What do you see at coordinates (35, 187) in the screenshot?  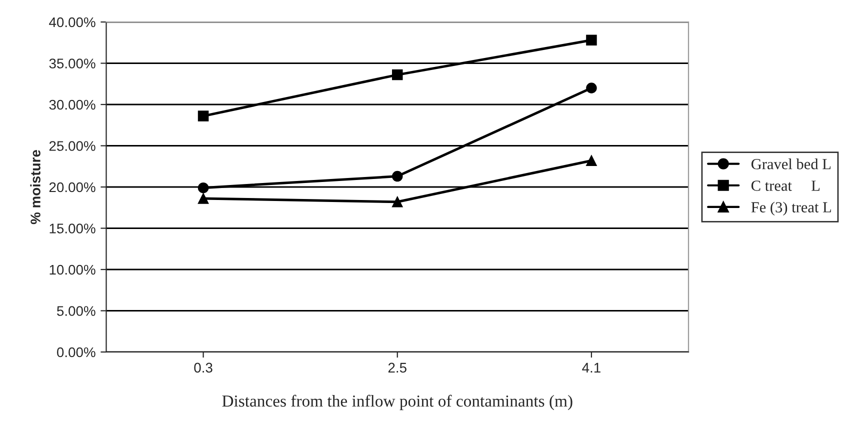 I see `y-axis-title: % moisture` at bounding box center [35, 187].